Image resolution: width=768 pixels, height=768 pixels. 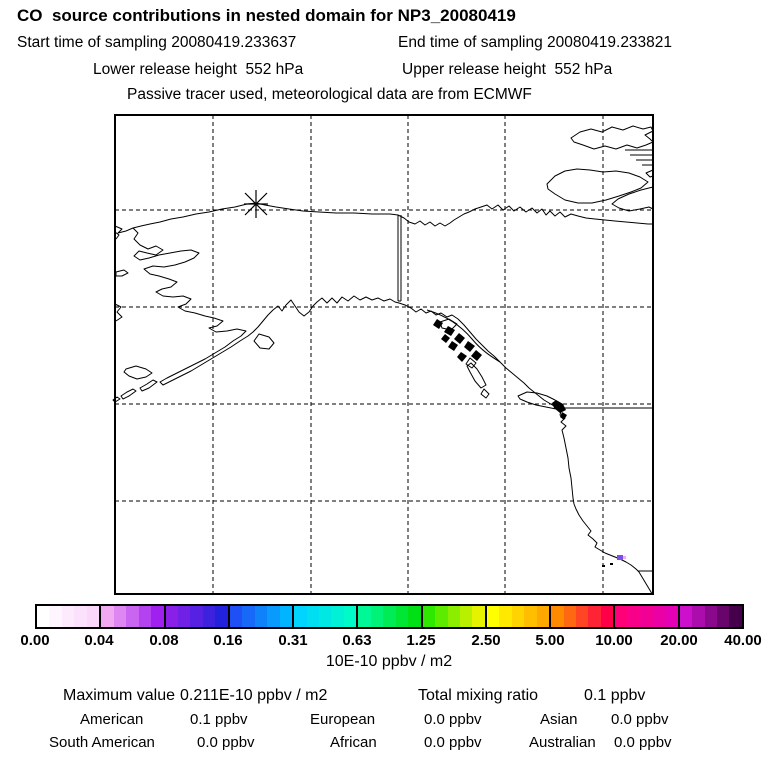 I want to click on colorbar-tick-label: 5.00, so click(x=550, y=640).